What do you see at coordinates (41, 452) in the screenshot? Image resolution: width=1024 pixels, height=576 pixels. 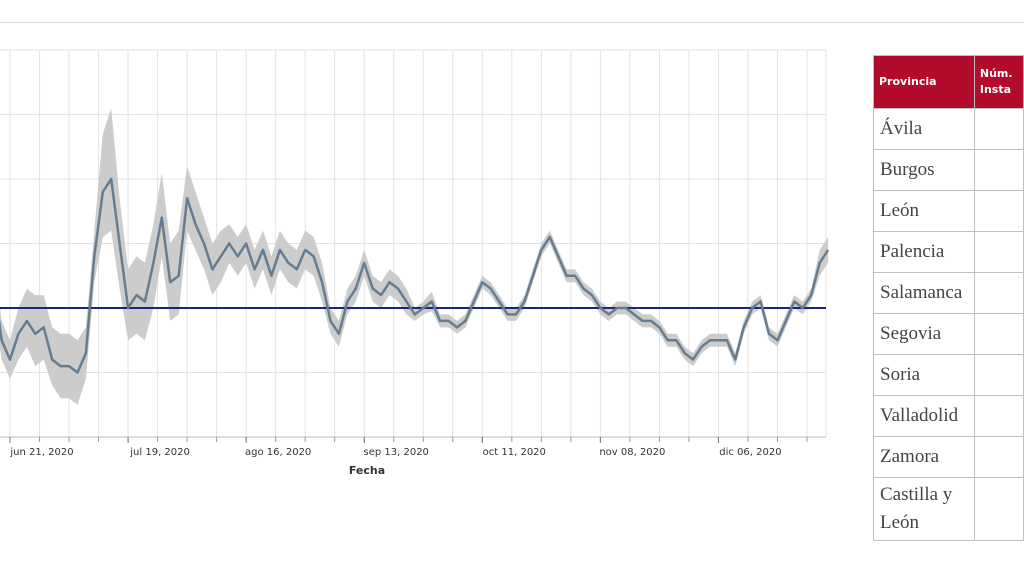 I see `x-tick-label: jun 21, 2020` at bounding box center [41, 452].